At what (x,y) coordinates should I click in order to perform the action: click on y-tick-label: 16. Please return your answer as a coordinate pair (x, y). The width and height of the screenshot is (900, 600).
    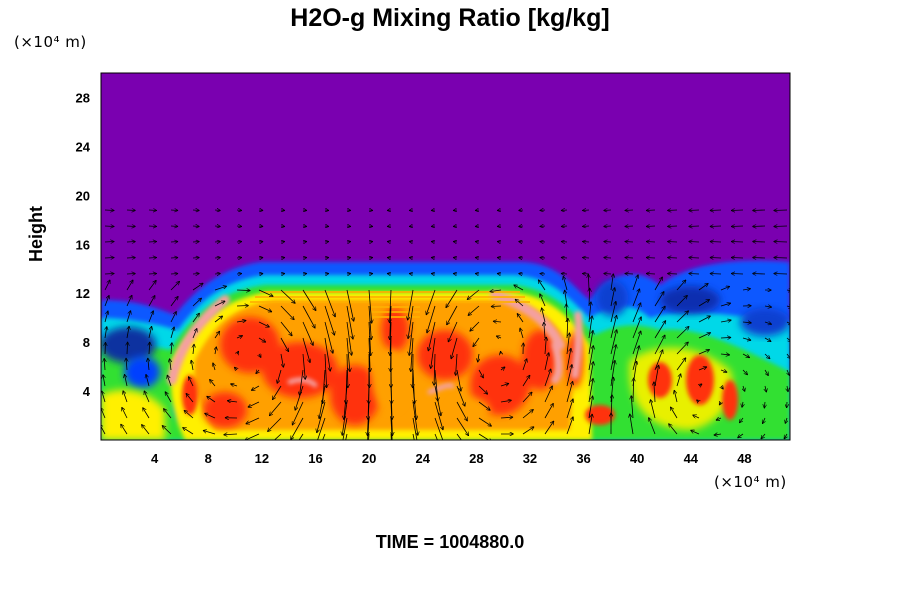
    Looking at the image, I should click on (83, 244).